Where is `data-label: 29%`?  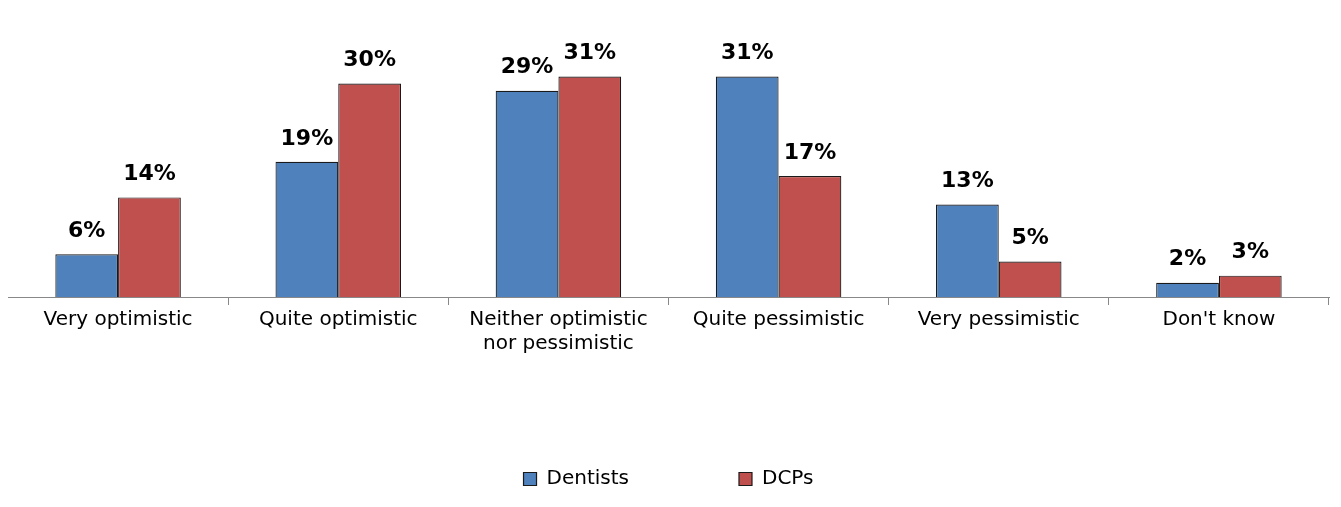
data-label: 29% is located at coordinates (527, 66).